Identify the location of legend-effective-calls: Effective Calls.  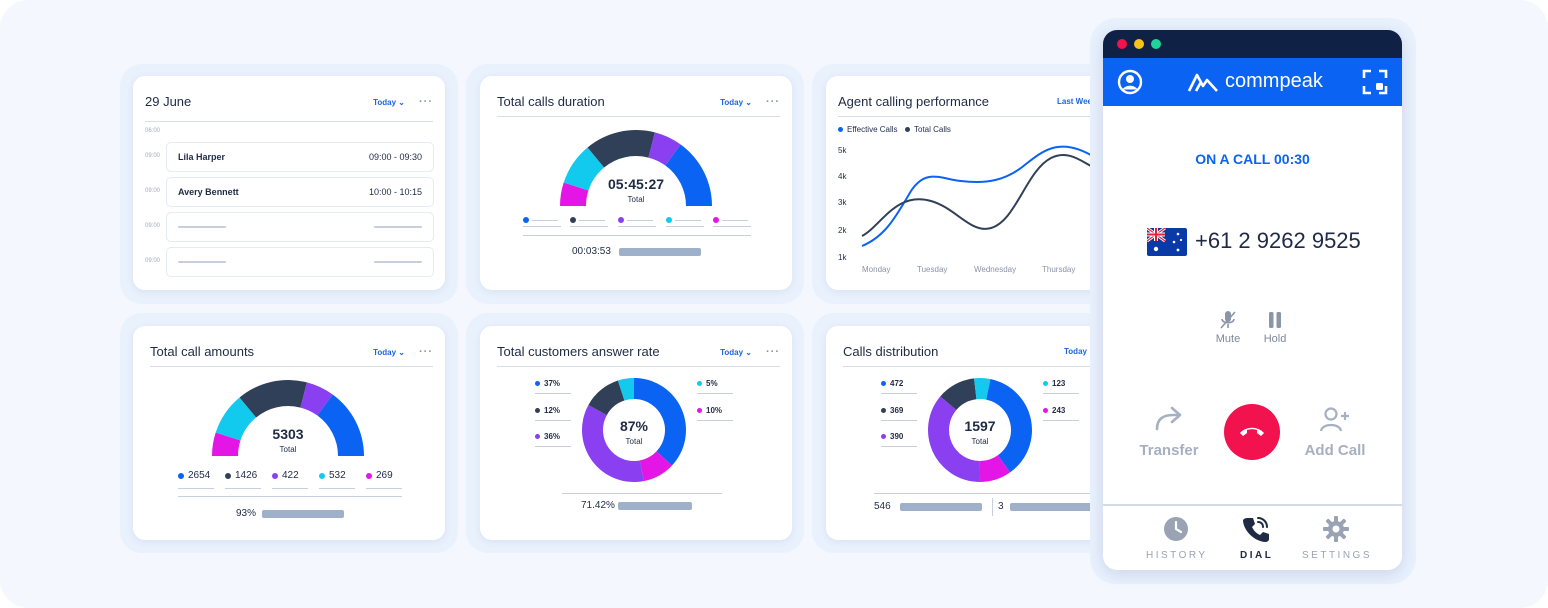
(868, 129).